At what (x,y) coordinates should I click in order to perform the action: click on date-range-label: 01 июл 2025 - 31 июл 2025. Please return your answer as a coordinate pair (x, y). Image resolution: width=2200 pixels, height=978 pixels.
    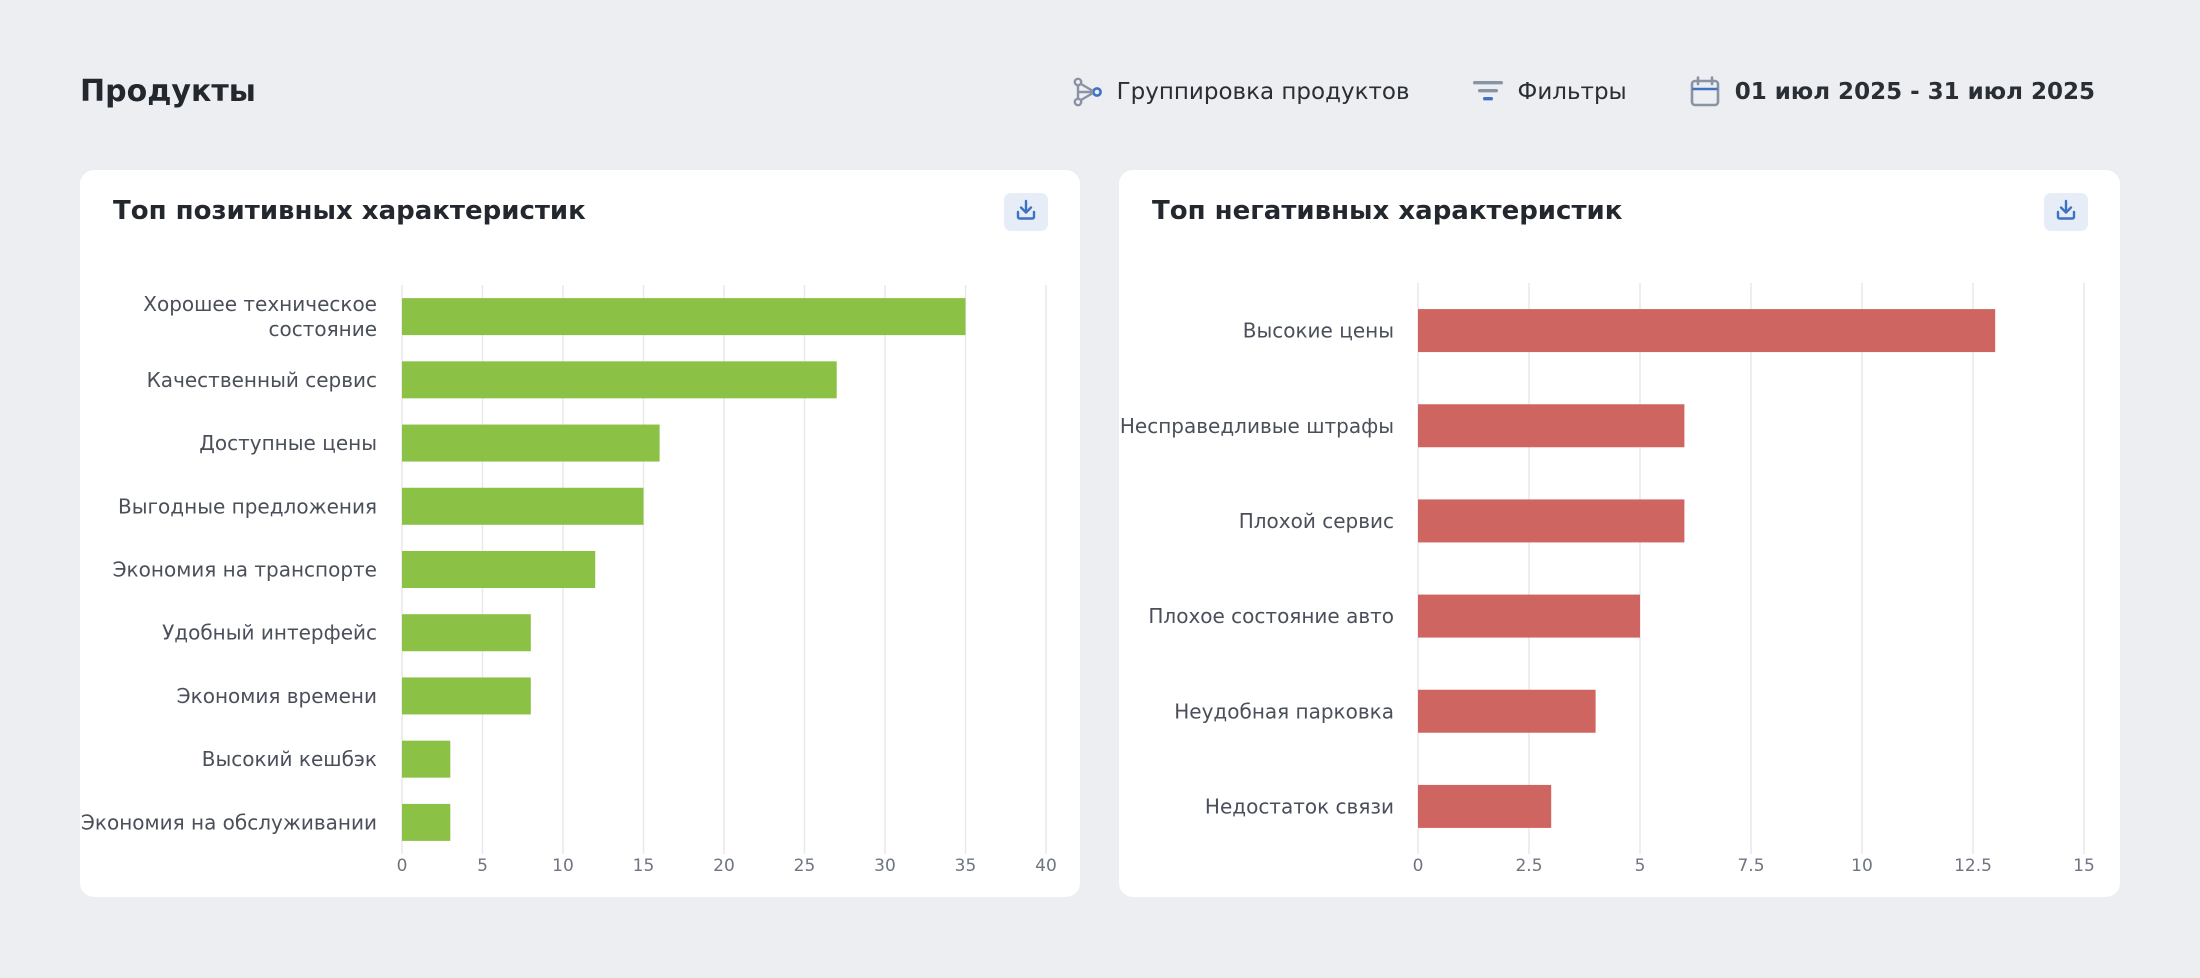
    Looking at the image, I should click on (1914, 92).